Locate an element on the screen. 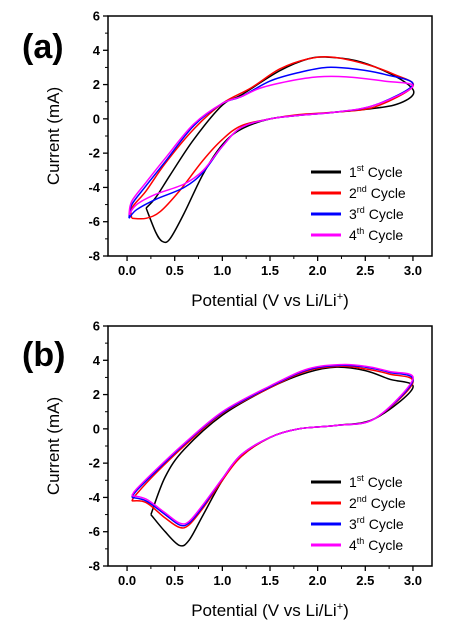  panel-label: (a) is located at coordinates (43, 47).